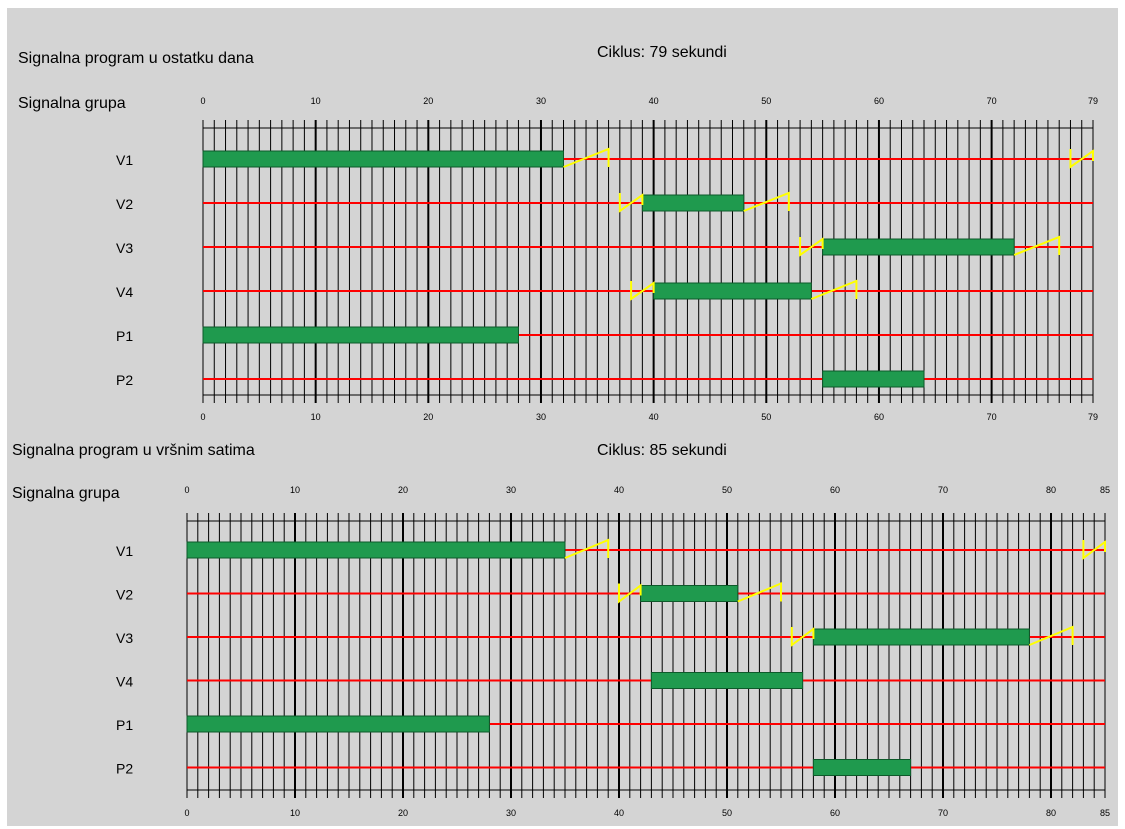 The height and width of the screenshot is (829, 1125). I want to click on tick-label-bottom: 80, so click(1051, 813).